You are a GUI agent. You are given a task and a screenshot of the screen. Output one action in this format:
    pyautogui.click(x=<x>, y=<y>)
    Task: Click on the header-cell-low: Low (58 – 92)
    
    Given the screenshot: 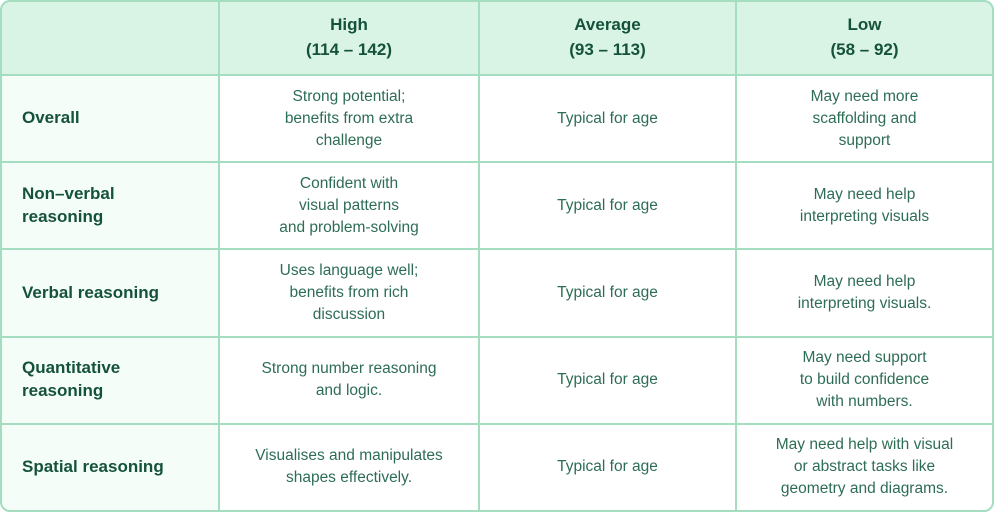 What is the action you would take?
    pyautogui.click(x=864, y=38)
    